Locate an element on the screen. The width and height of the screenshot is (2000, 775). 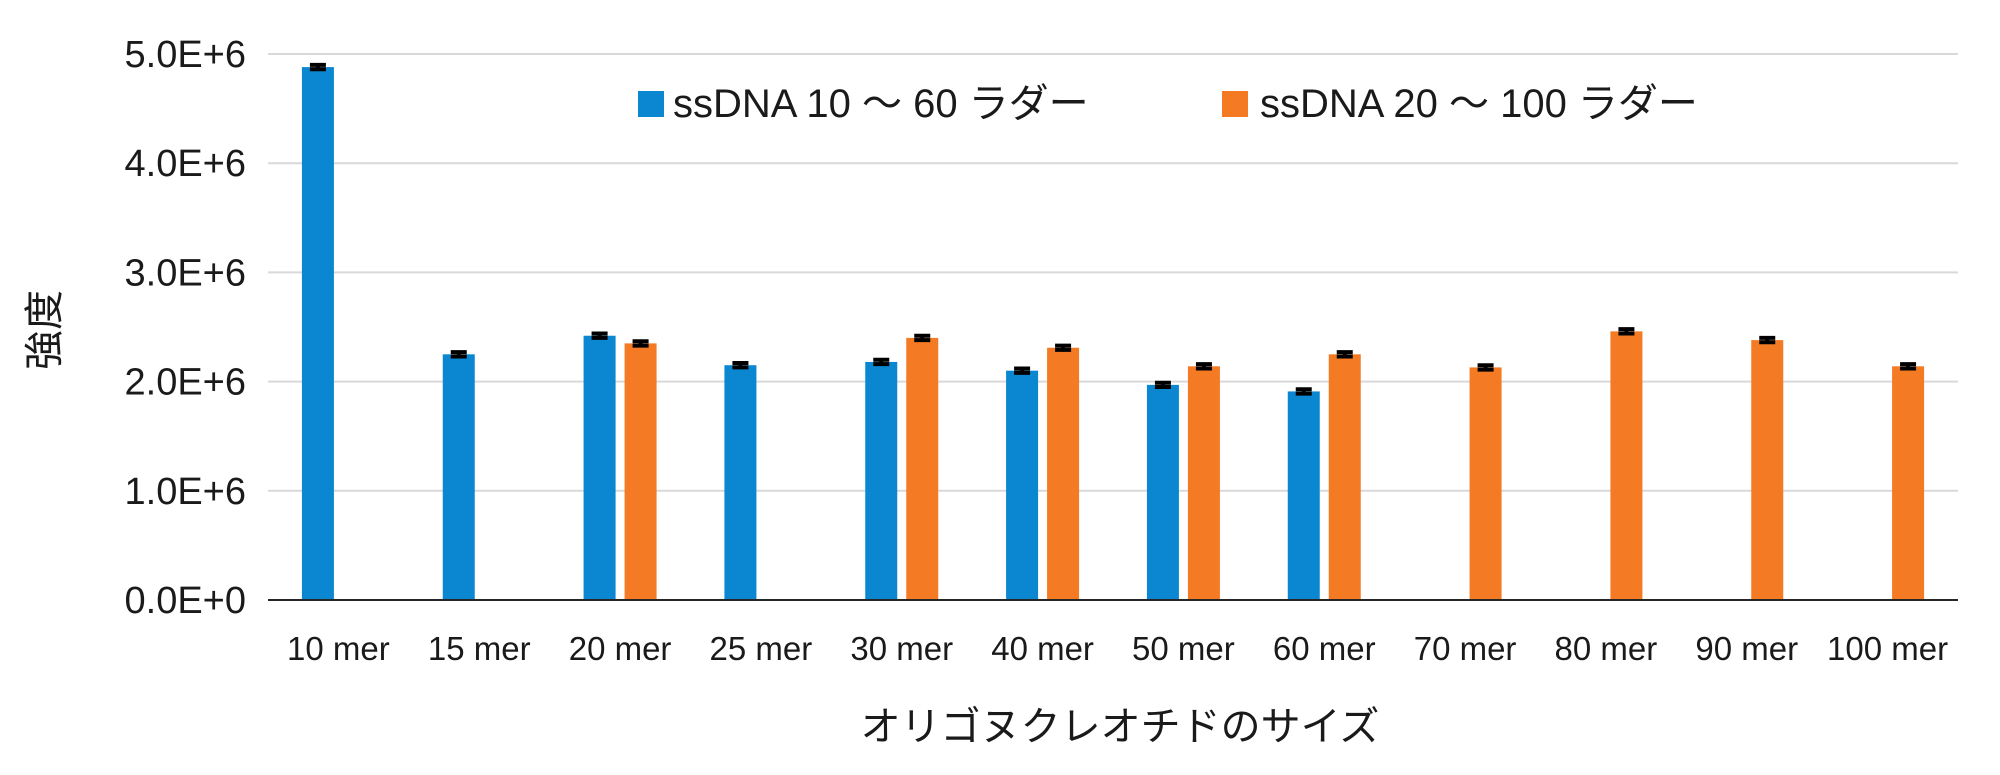
y-tick-label: 3.0E+6 is located at coordinates (186, 273).